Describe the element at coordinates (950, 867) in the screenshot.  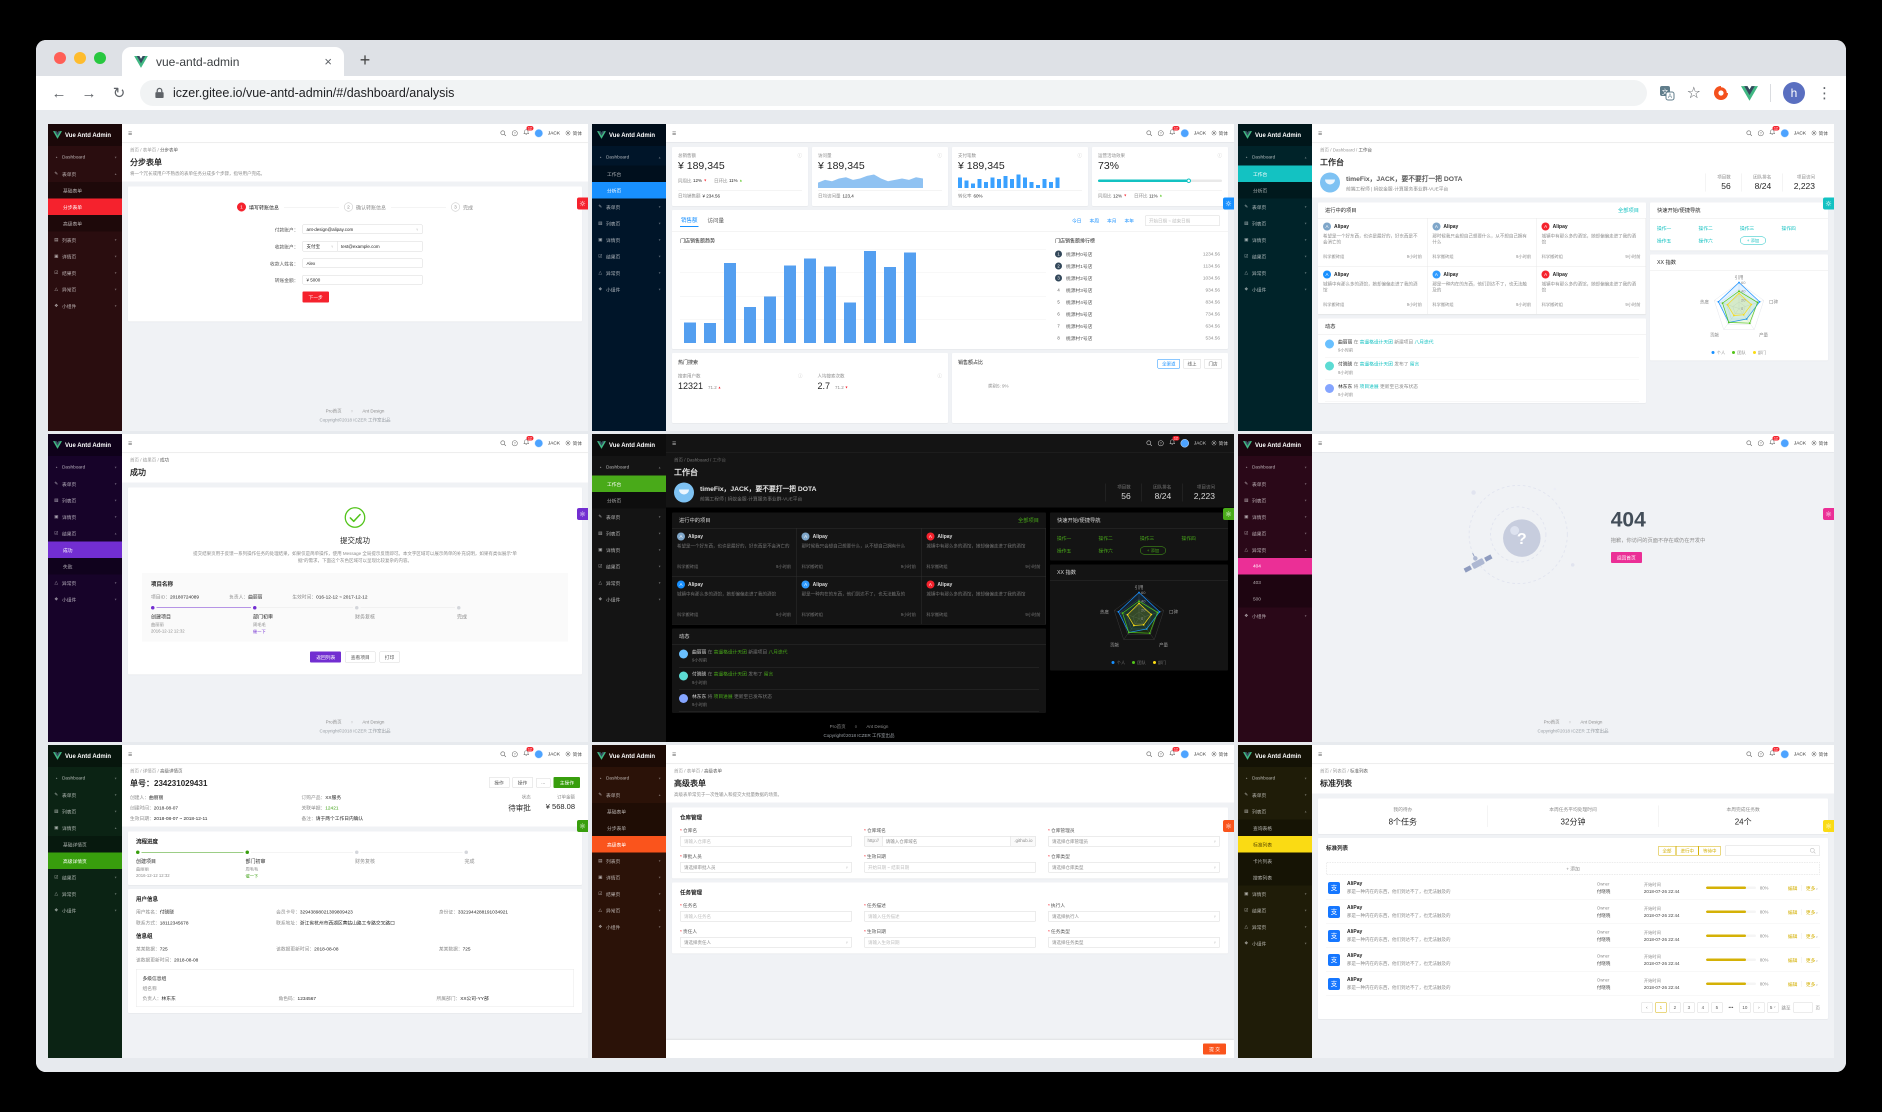
I see `date-range-input: 开始日期 ~ 结束日期` at that location.